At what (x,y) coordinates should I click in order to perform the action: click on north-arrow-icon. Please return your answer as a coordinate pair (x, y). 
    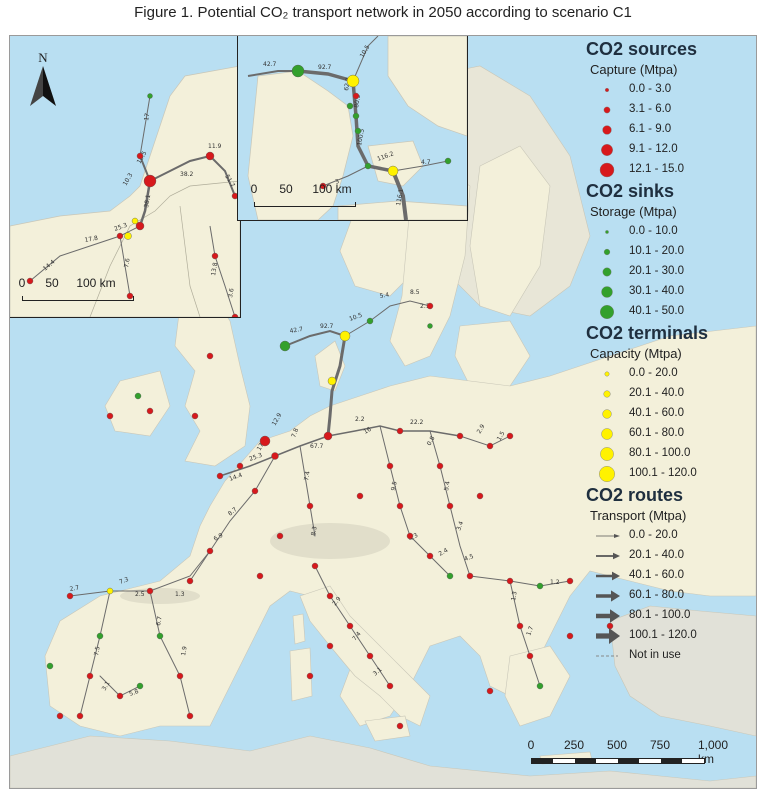
    Looking at the image, I should click on (43, 86).